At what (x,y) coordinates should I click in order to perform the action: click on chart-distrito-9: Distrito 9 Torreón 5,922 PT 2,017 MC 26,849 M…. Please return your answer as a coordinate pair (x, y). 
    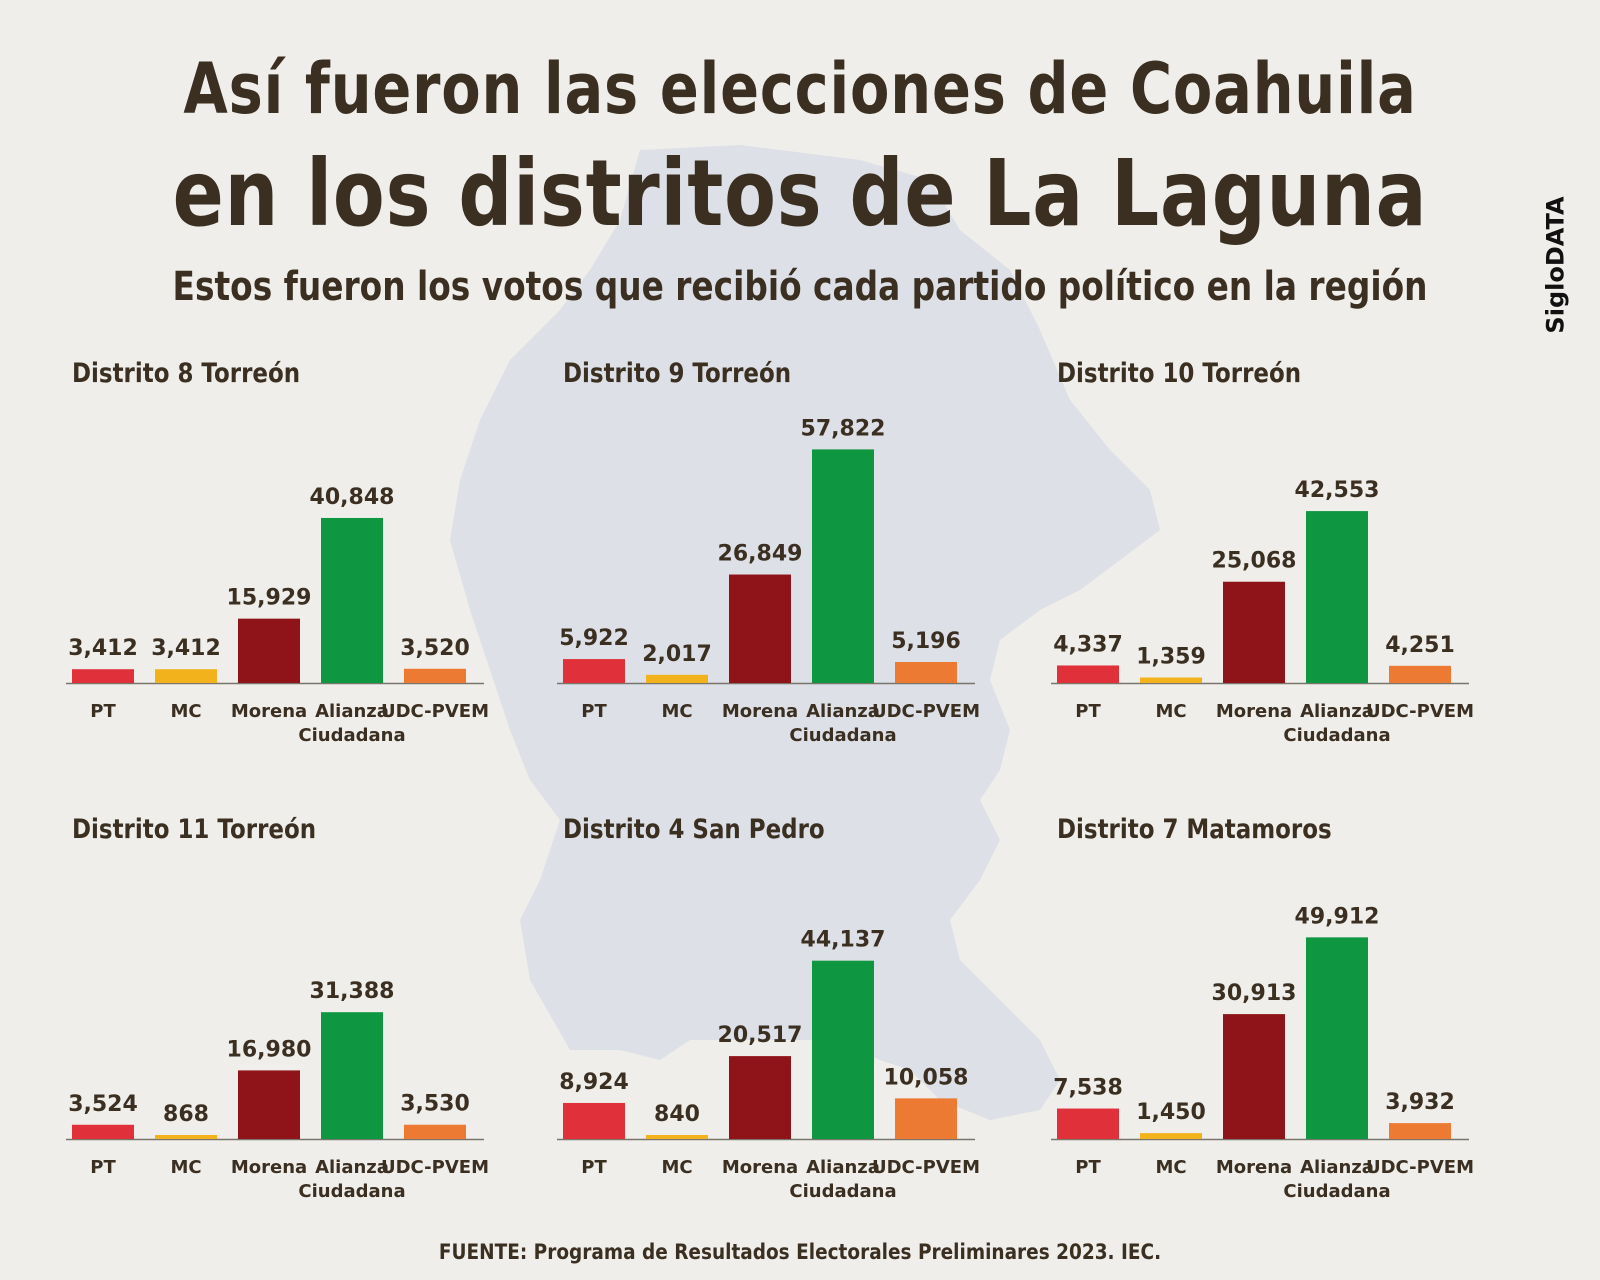
    Looking at the image, I should click on (795, 568).